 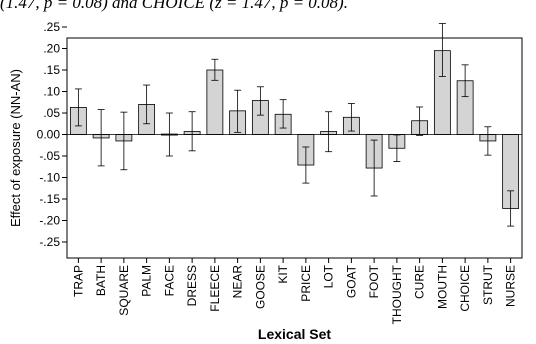 What do you see at coordinates (147, 281) in the screenshot?
I see `x-tick-label-palm: PALM` at bounding box center [147, 281].